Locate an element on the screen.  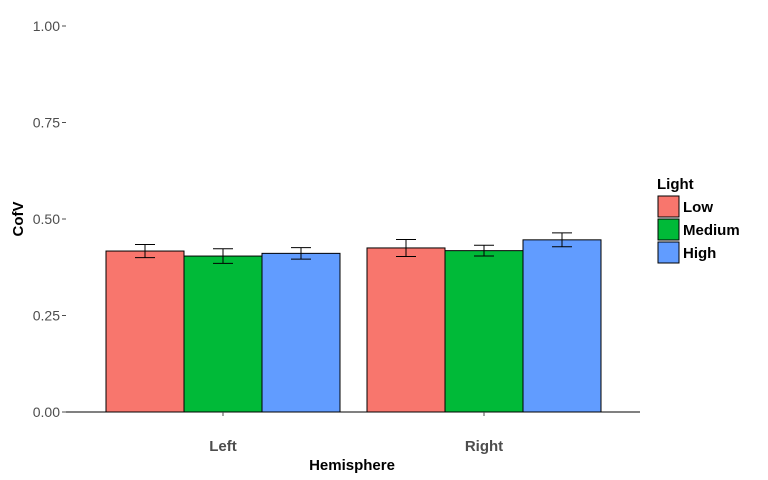
y-tick-label: 0.50 is located at coordinates (46, 219).